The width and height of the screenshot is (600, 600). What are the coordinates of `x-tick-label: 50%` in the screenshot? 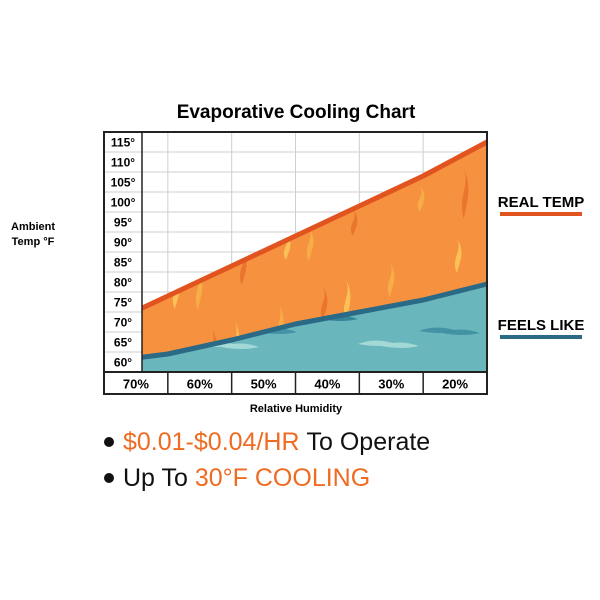 It's located at (264, 384).